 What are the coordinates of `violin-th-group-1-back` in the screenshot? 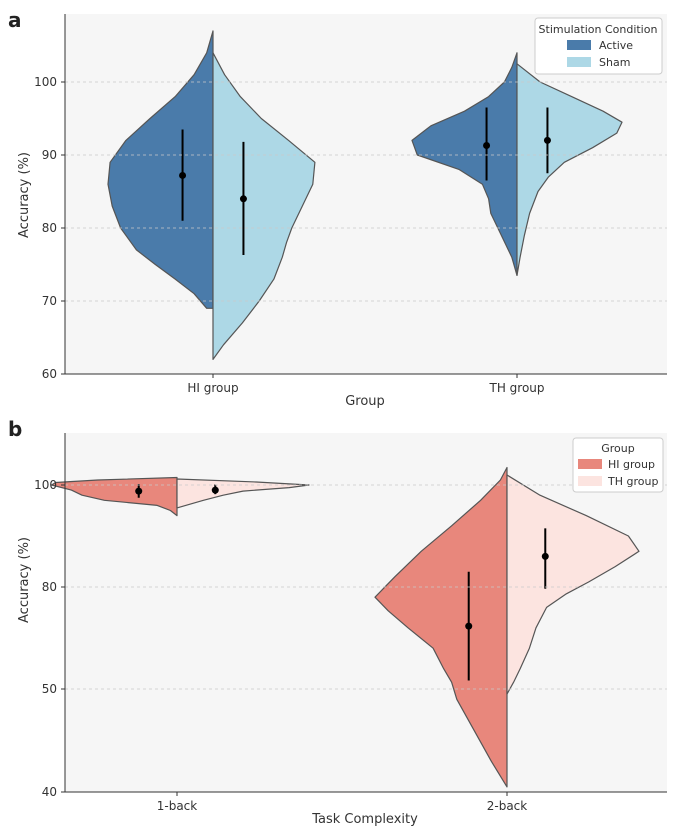 It's located at (243, 493).